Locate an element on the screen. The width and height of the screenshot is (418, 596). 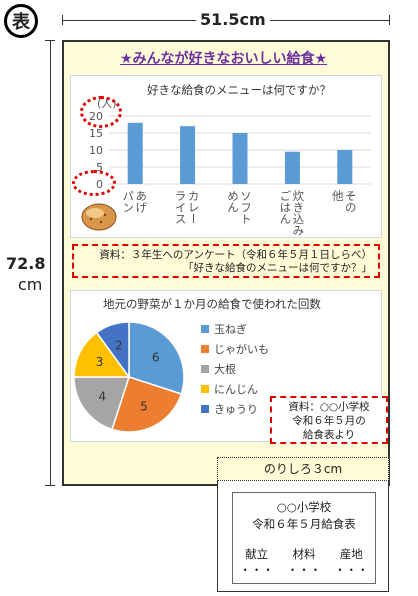
attached-sheet-inner: ○○小学校 令和６年５月給食表 献立 材料 産地 ・・・ ・・・ ・・・ is located at coordinates (304, 538).